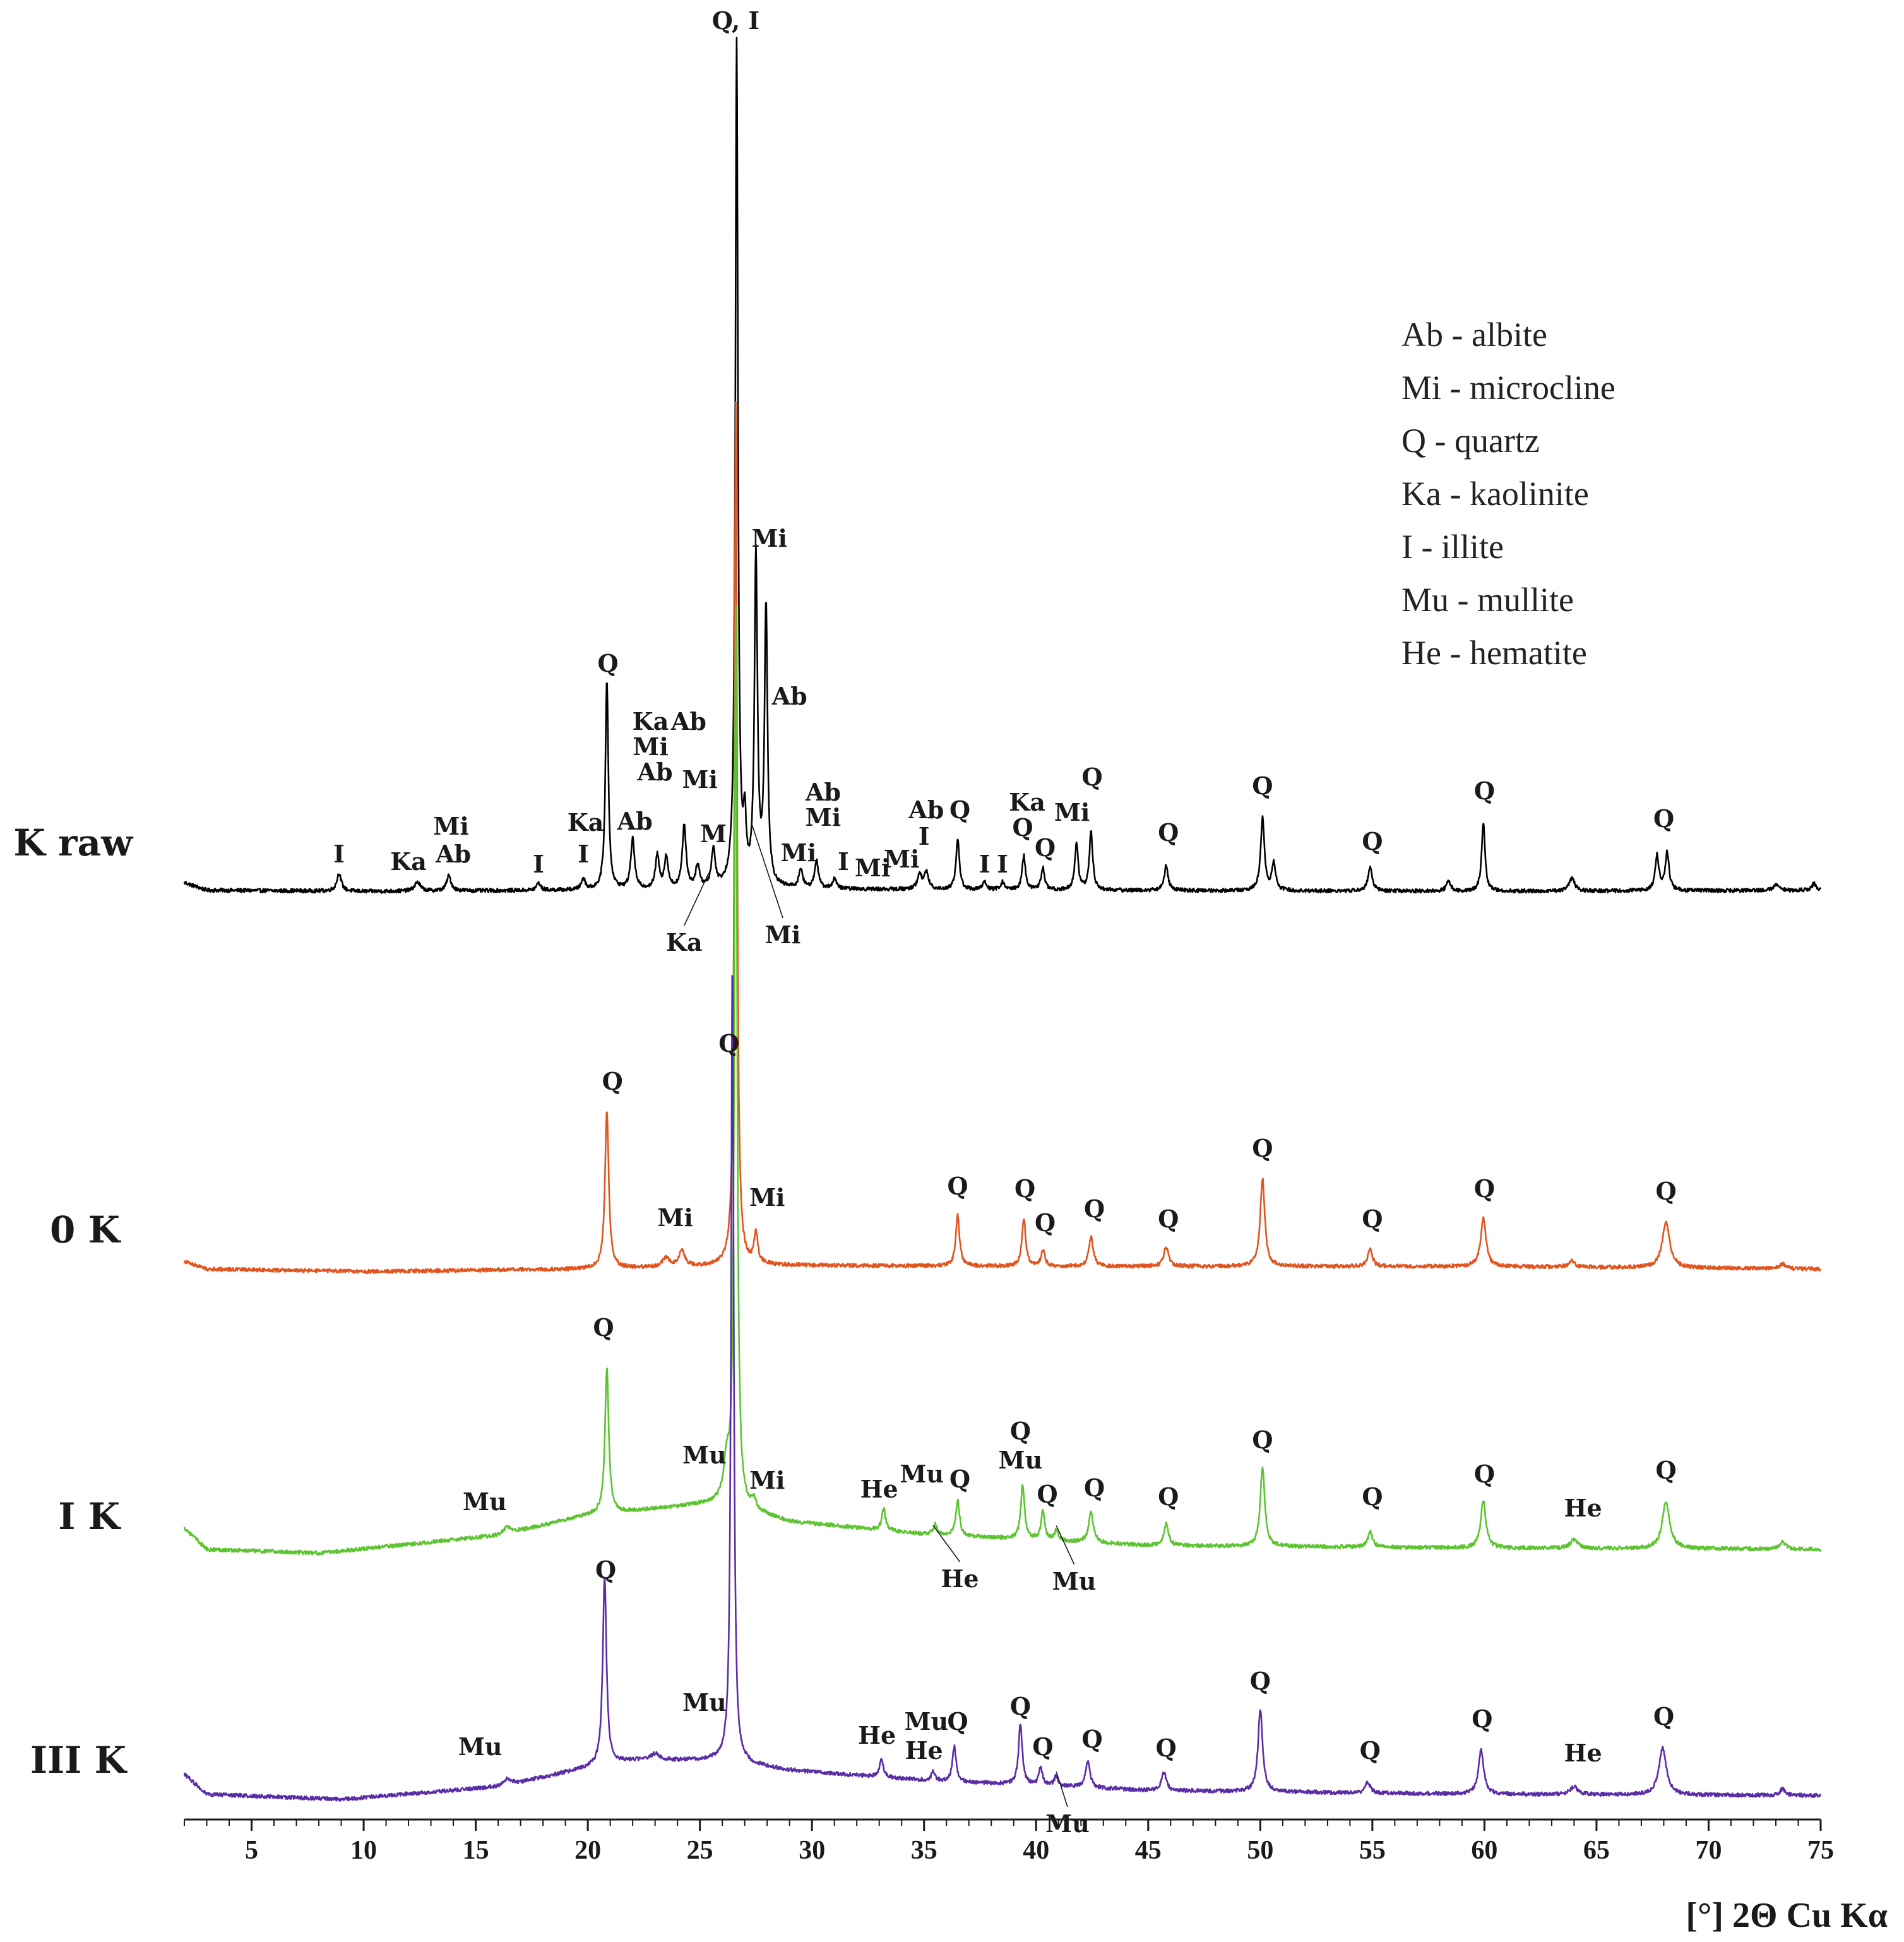  What do you see at coordinates (89, 1516) in the screenshot?
I see `series-label: I K` at bounding box center [89, 1516].